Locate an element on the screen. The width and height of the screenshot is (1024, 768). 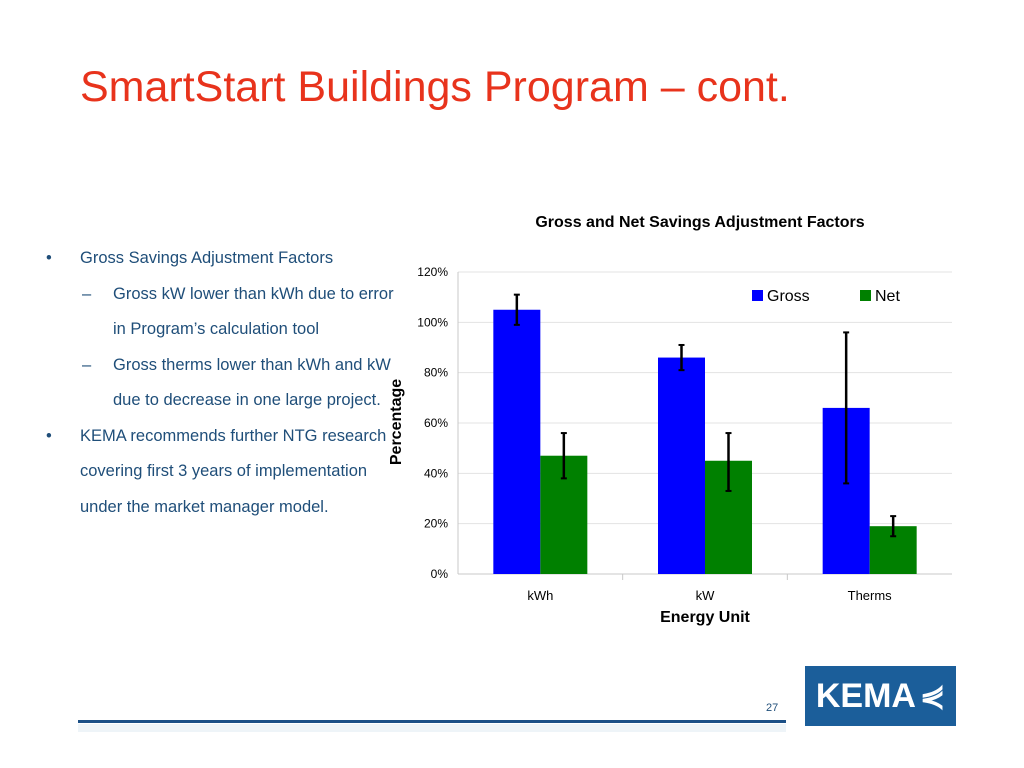
legend-swatch-gross is located at coordinates (757, 295).